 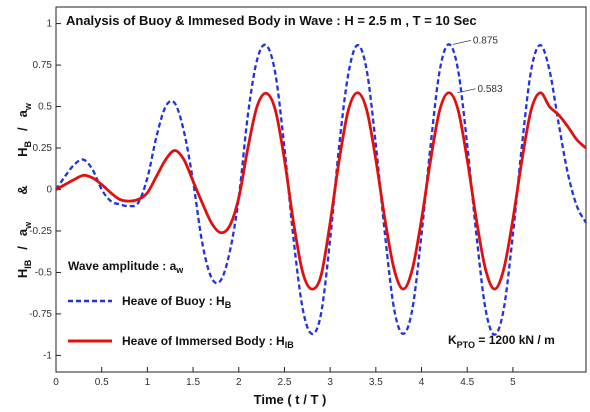 I want to click on kpto-label: KPTO = 1200 kN / m, so click(x=501, y=341).